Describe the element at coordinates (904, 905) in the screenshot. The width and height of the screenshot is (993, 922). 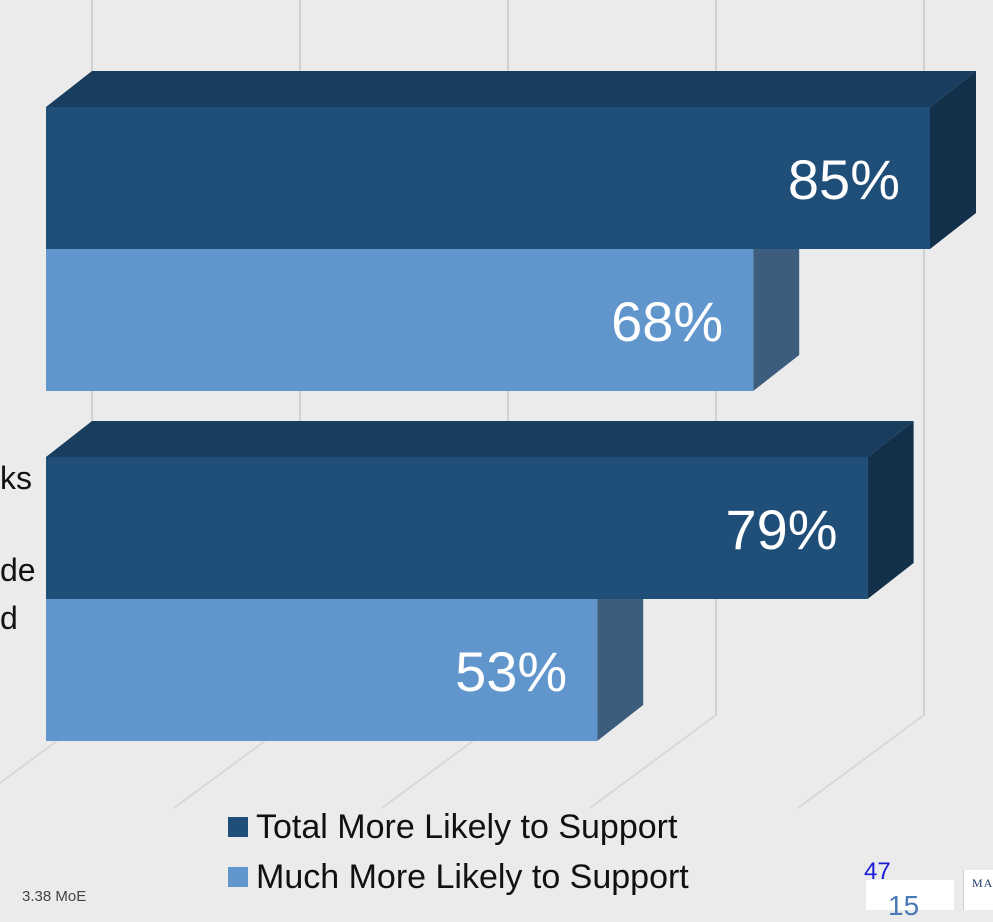
I see `page-number-secondary: 15` at that location.